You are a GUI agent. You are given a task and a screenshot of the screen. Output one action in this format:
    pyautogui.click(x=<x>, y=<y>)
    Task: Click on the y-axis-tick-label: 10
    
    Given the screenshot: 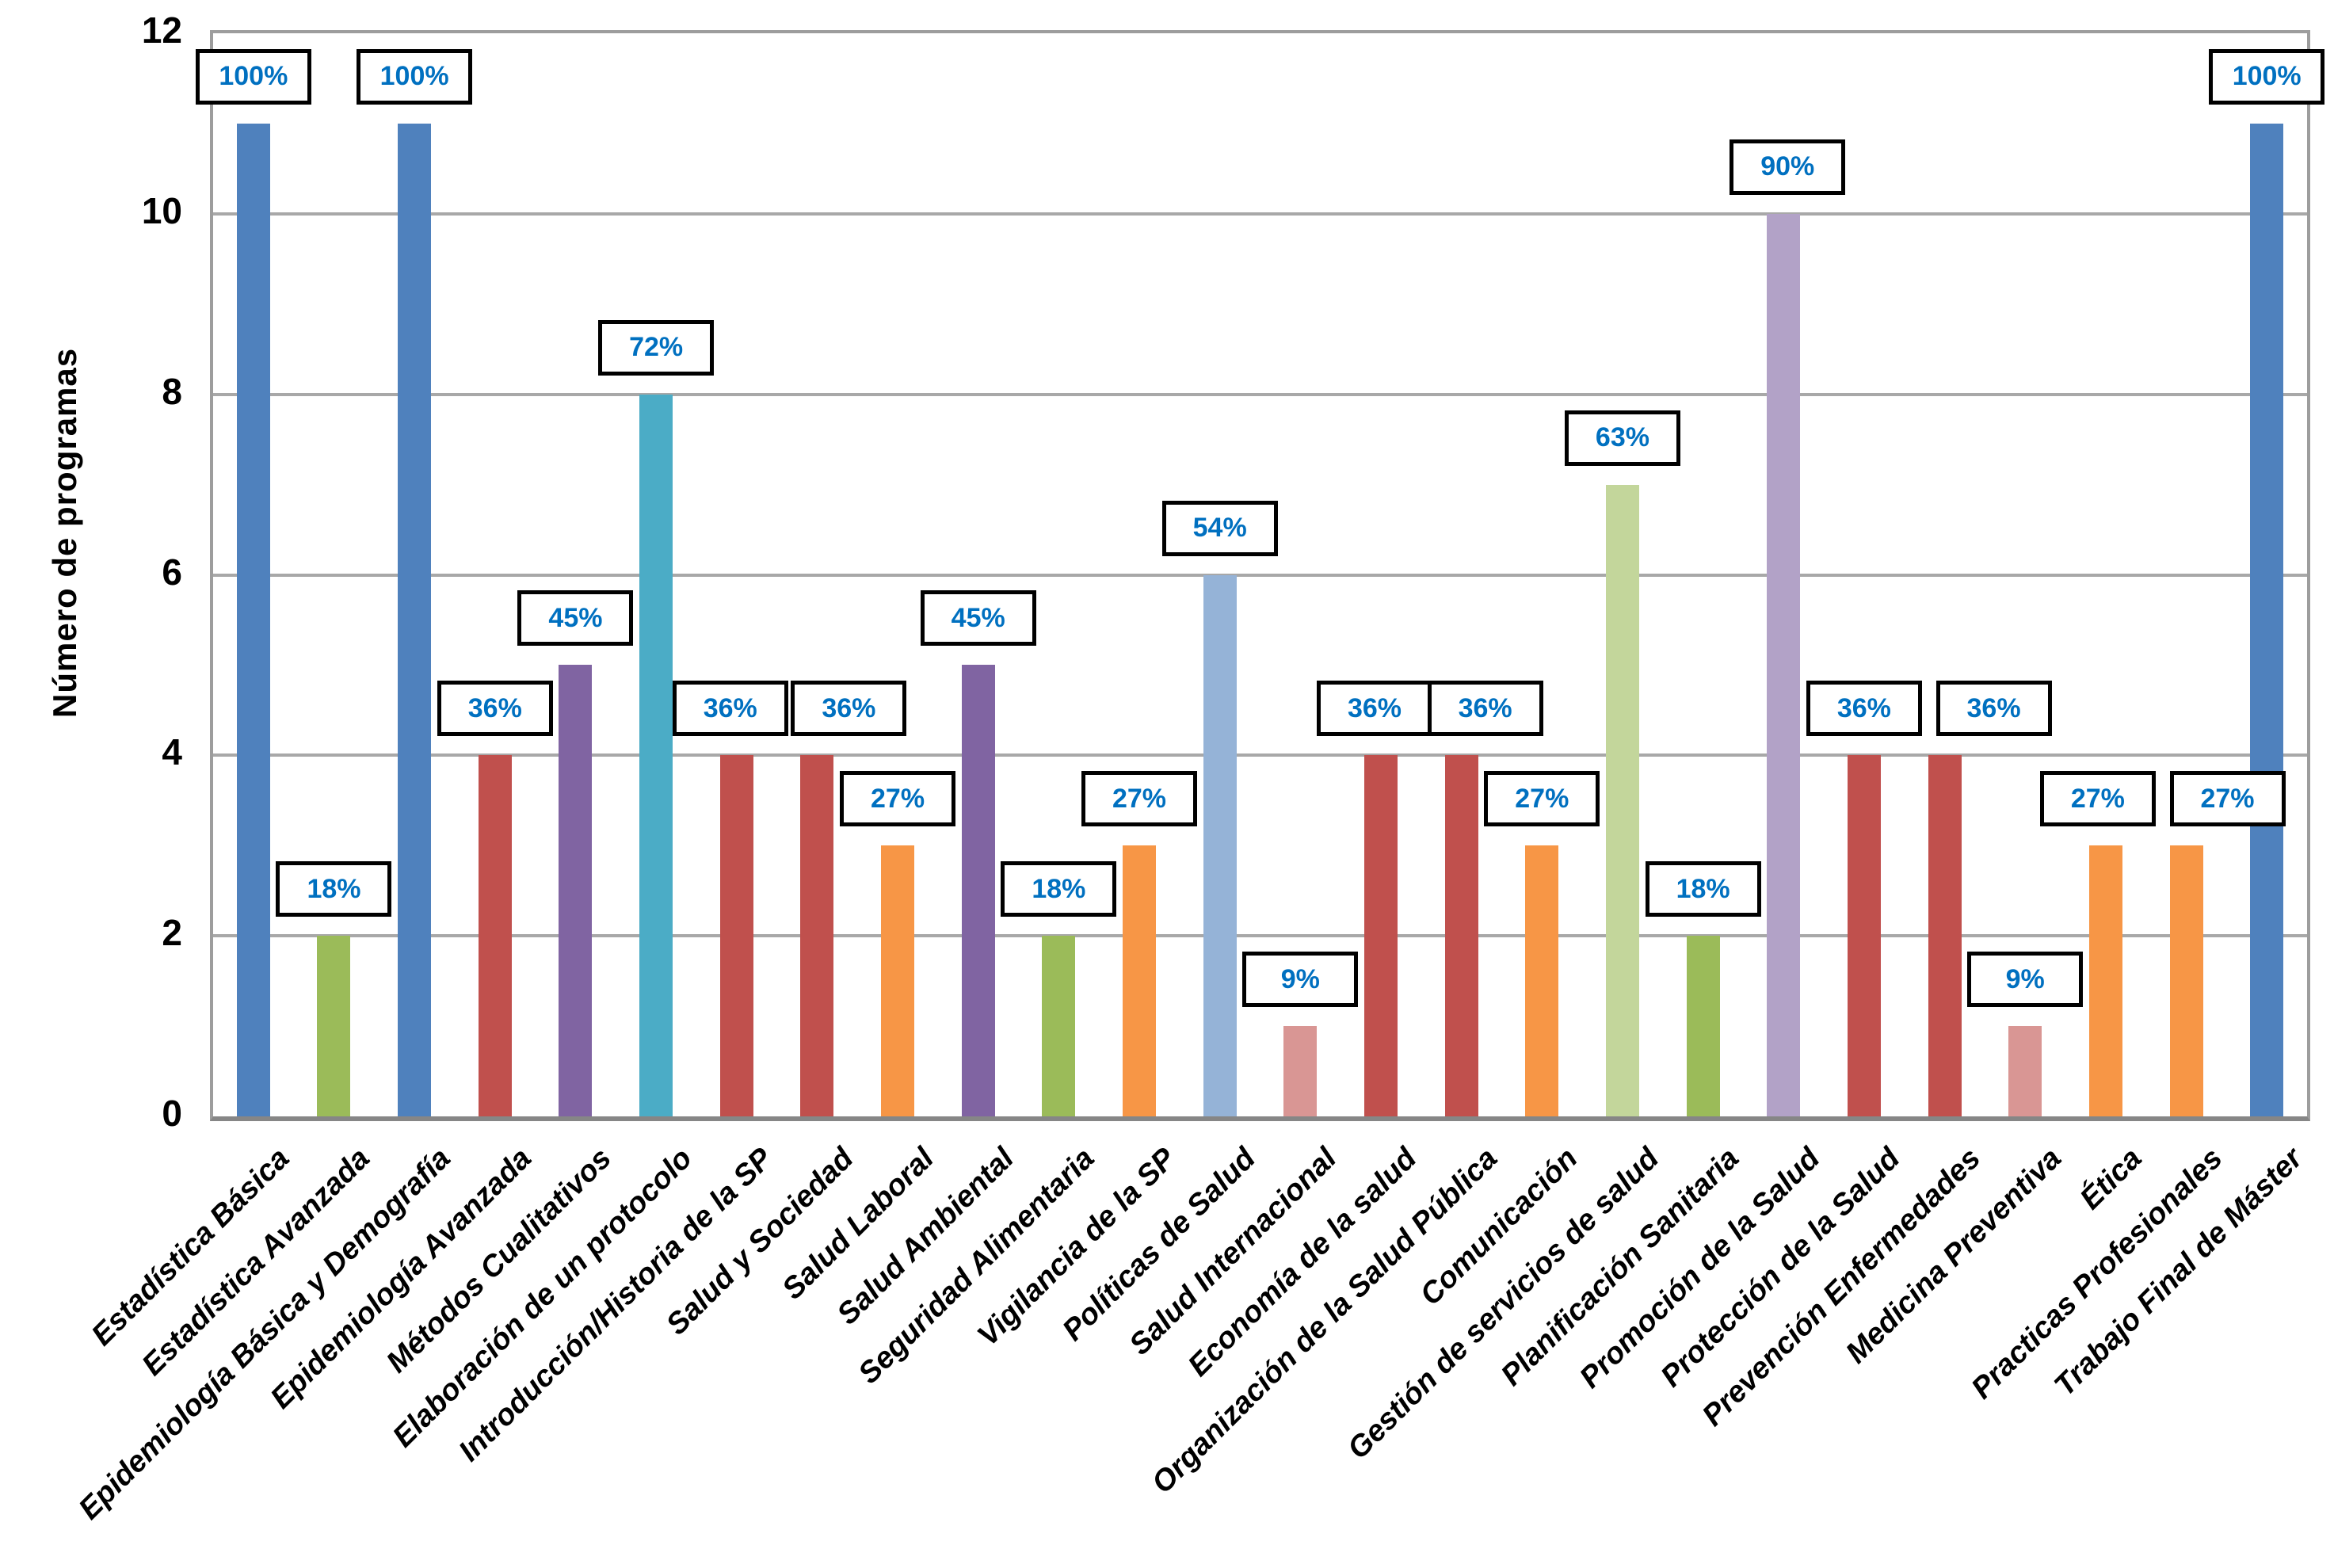 What is the action you would take?
    pyautogui.click(x=161, y=210)
    